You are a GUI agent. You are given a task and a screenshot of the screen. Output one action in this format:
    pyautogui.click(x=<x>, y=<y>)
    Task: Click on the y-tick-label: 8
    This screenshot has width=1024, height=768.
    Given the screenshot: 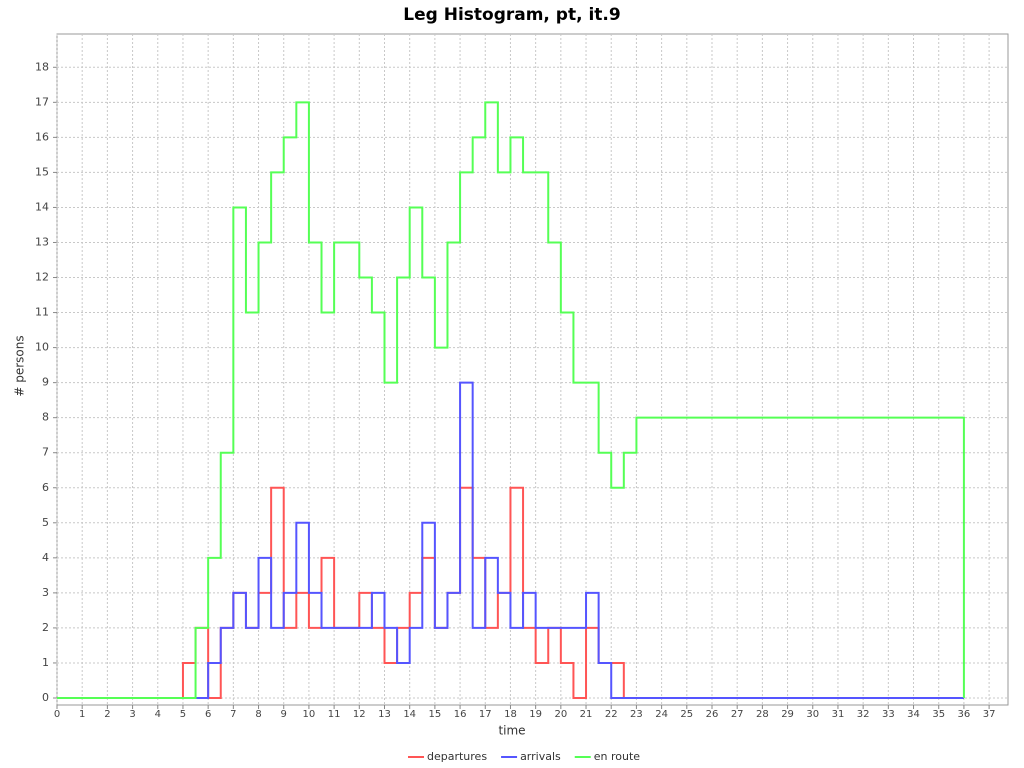 What is the action you would take?
    pyautogui.click(x=45, y=417)
    